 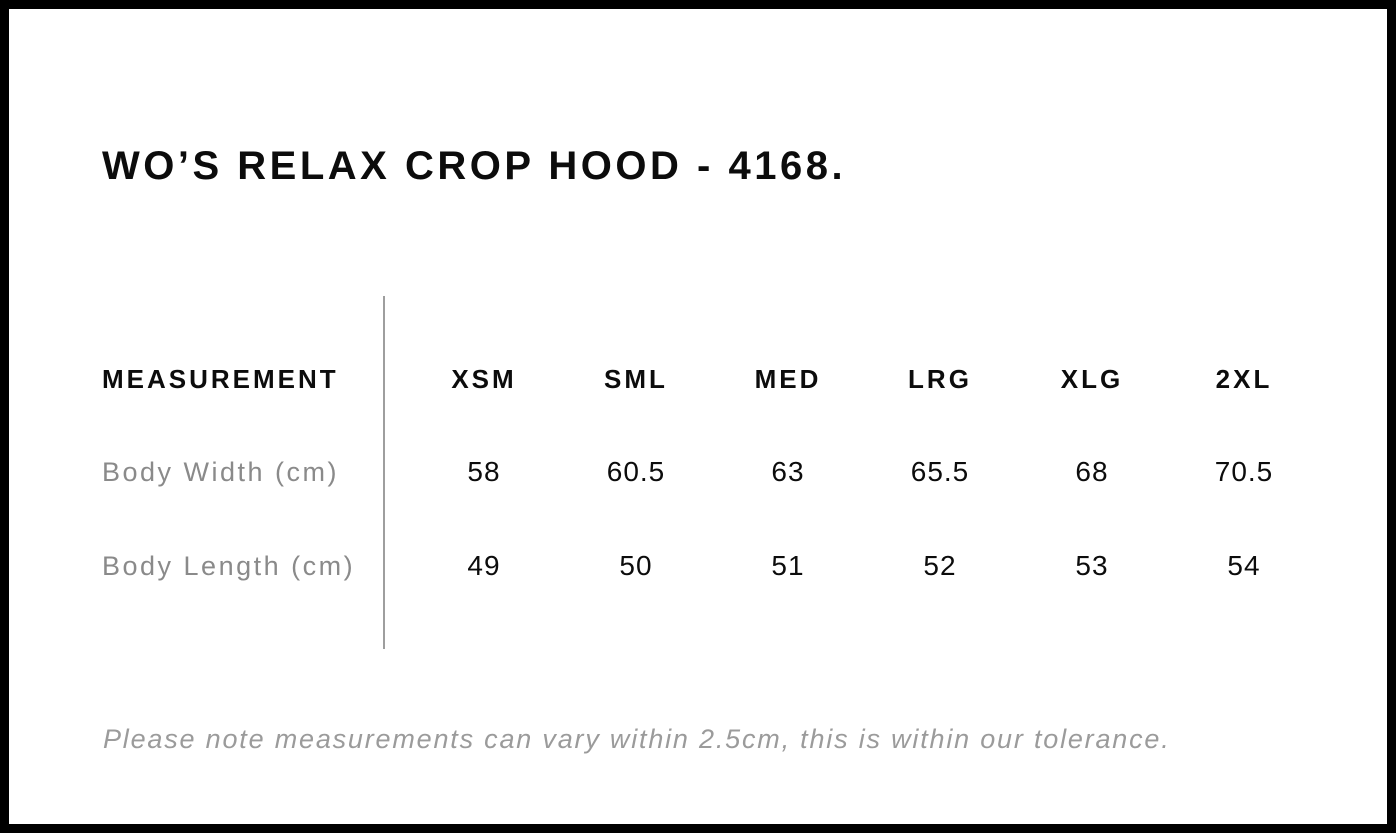 I want to click on row-label: Body Width (cm), so click(x=221, y=471).